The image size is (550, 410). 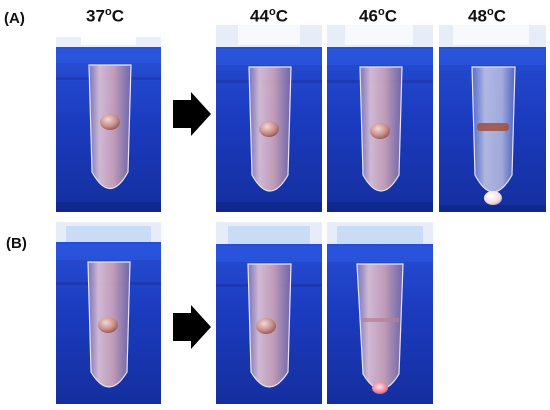 What do you see at coordinates (14, 18) in the screenshot?
I see `panel-a-label: (A)` at bounding box center [14, 18].